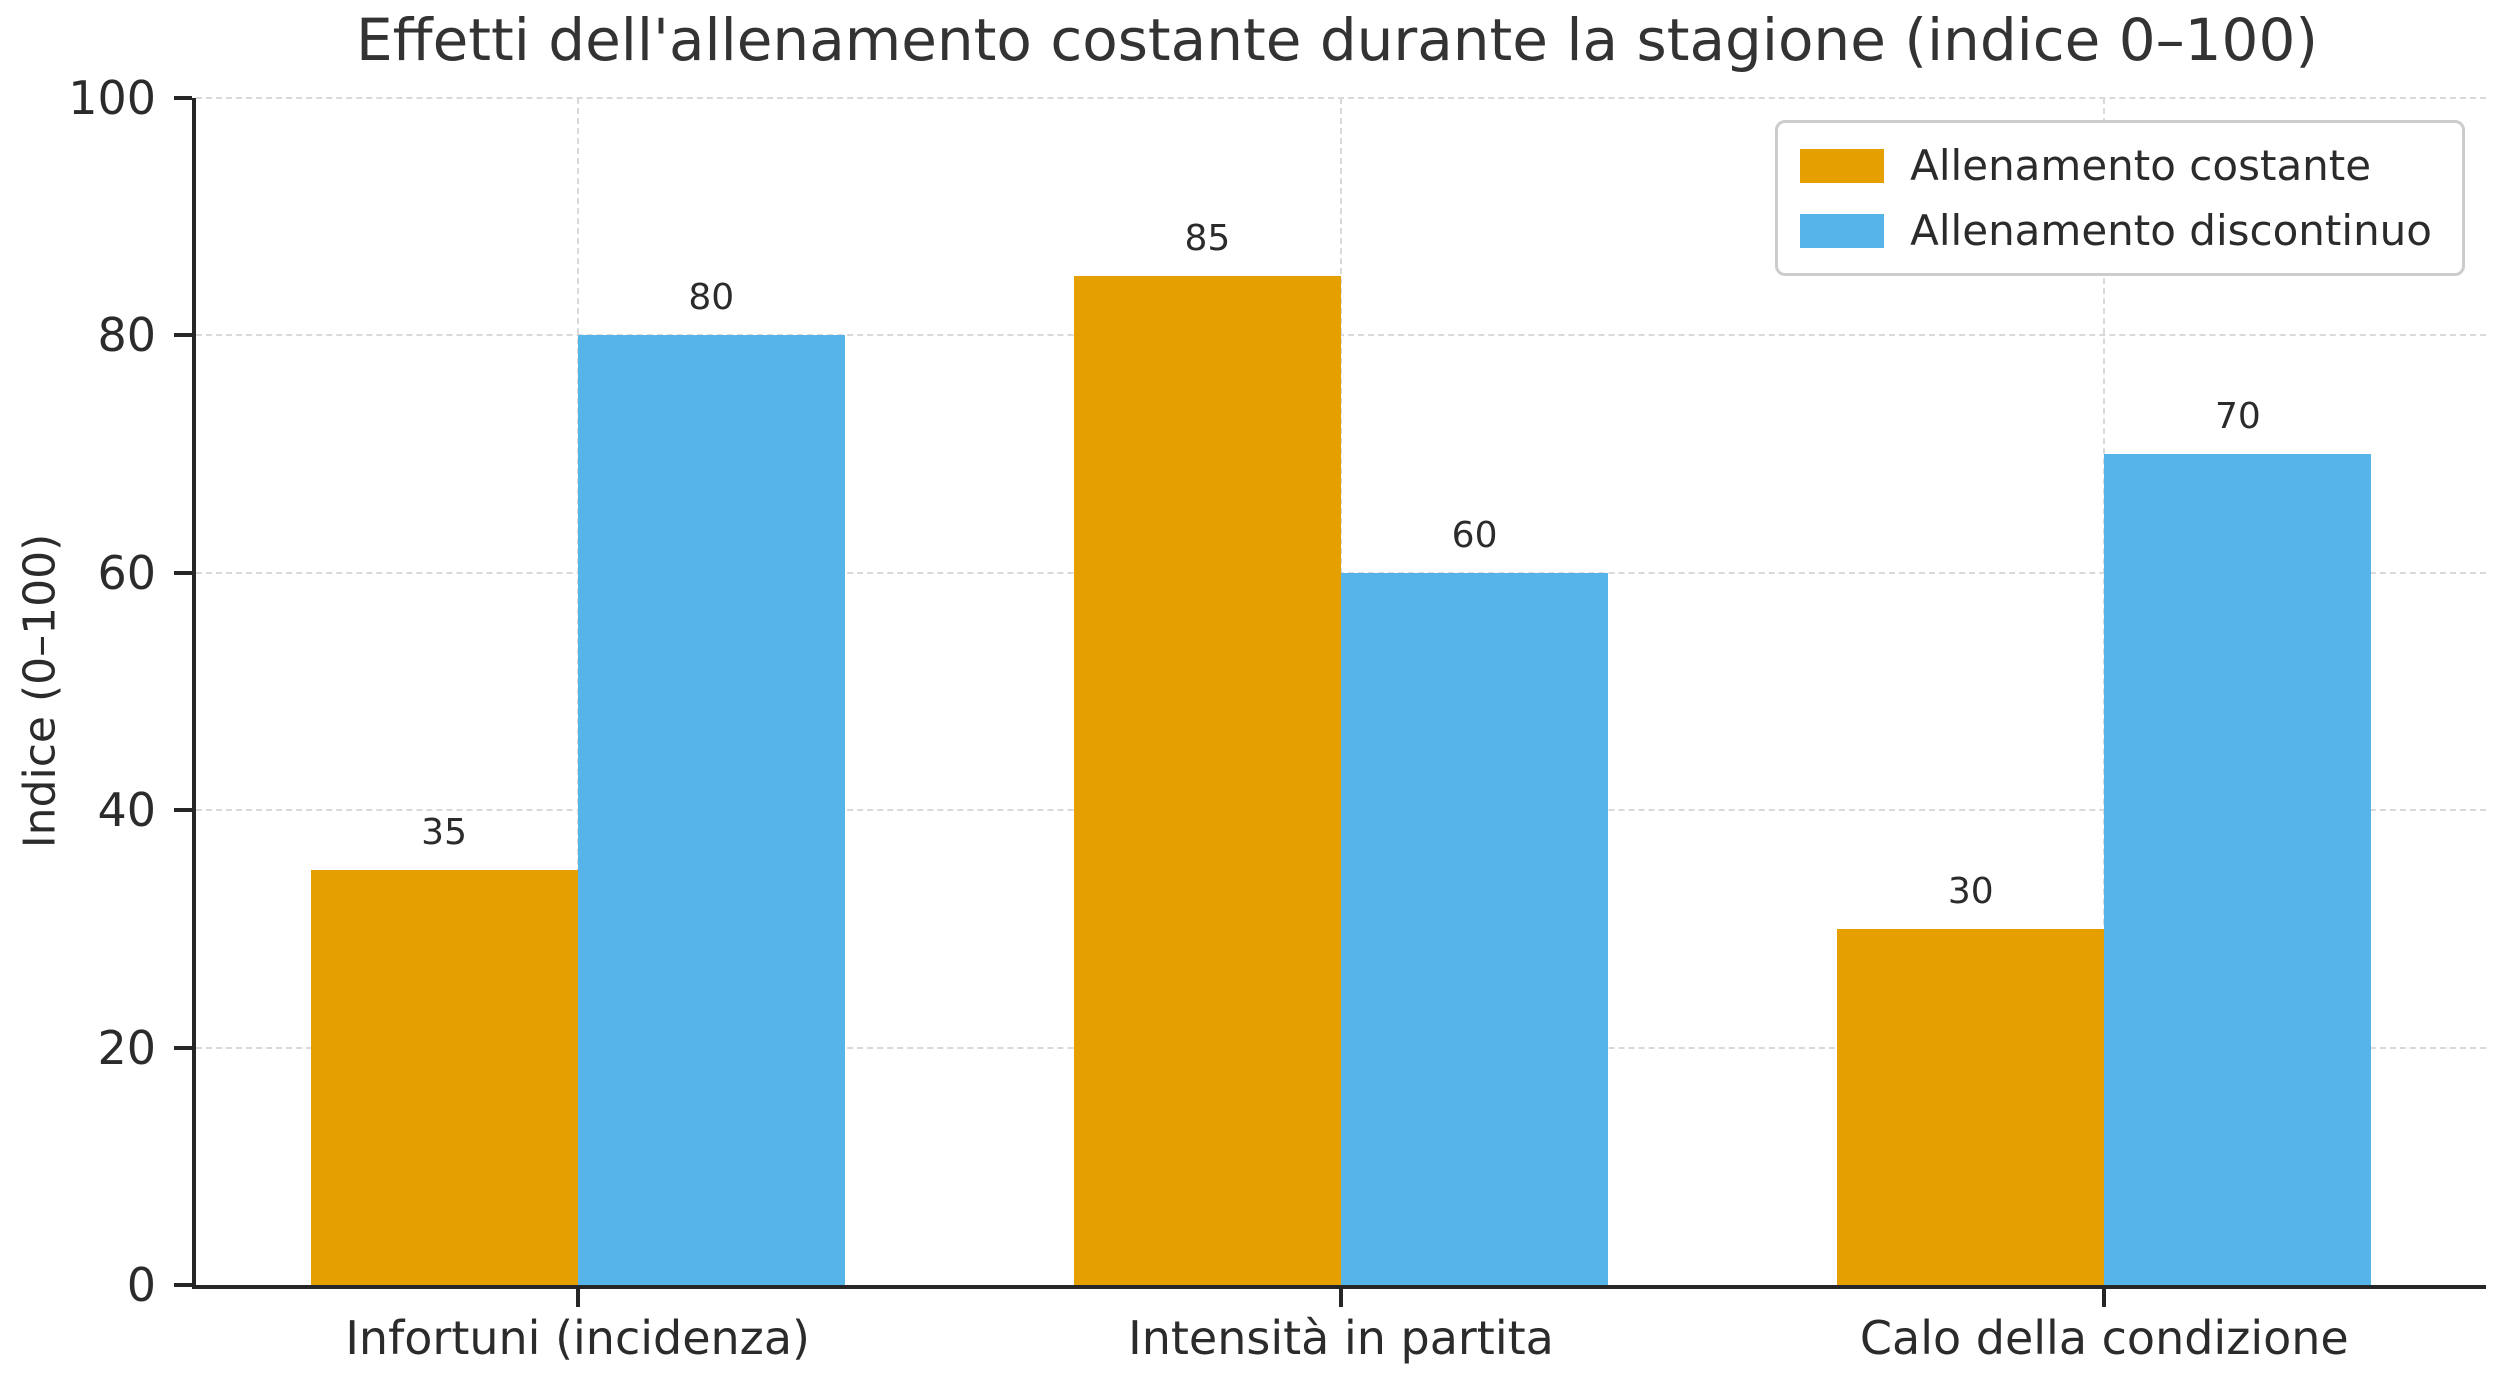 The height and width of the screenshot is (1376, 2500). Describe the element at coordinates (1842, 230) in the screenshot. I see `legend-swatch-blue` at that location.